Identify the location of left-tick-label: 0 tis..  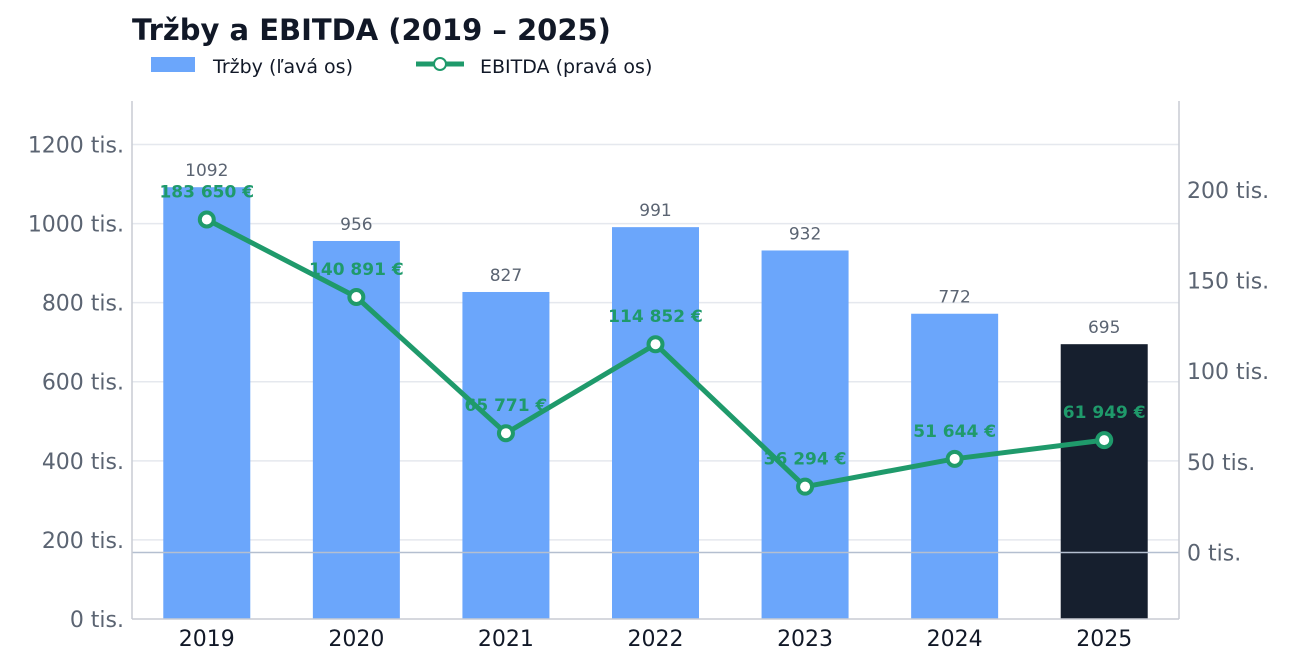
(97, 620).